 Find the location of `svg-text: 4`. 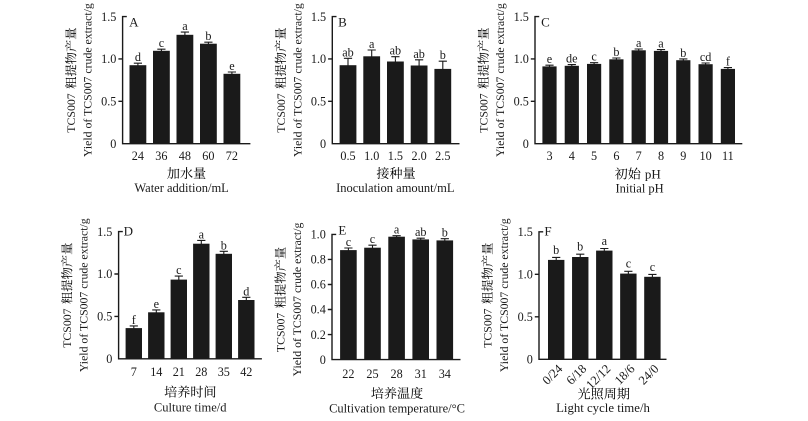

svg-text: 4 is located at coordinates (572, 156).